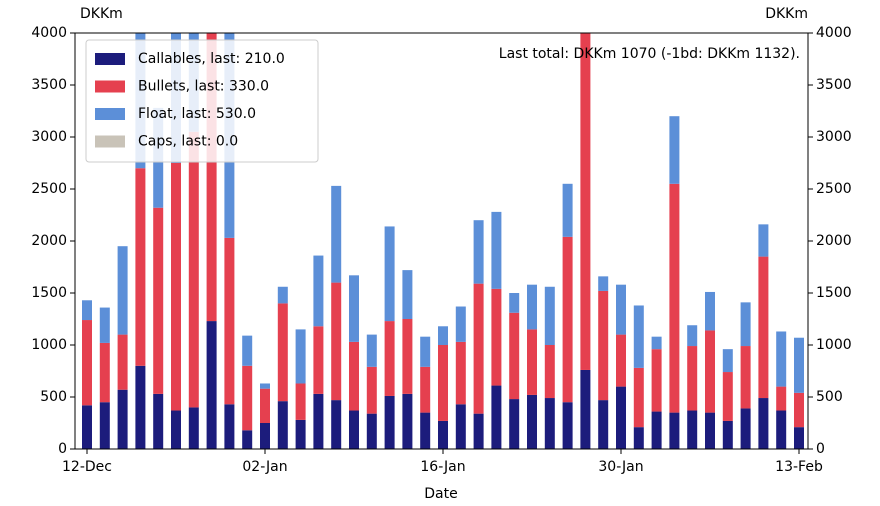  What do you see at coordinates (834, 189) in the screenshot?
I see `y2-tick-label: 2500` at bounding box center [834, 189].